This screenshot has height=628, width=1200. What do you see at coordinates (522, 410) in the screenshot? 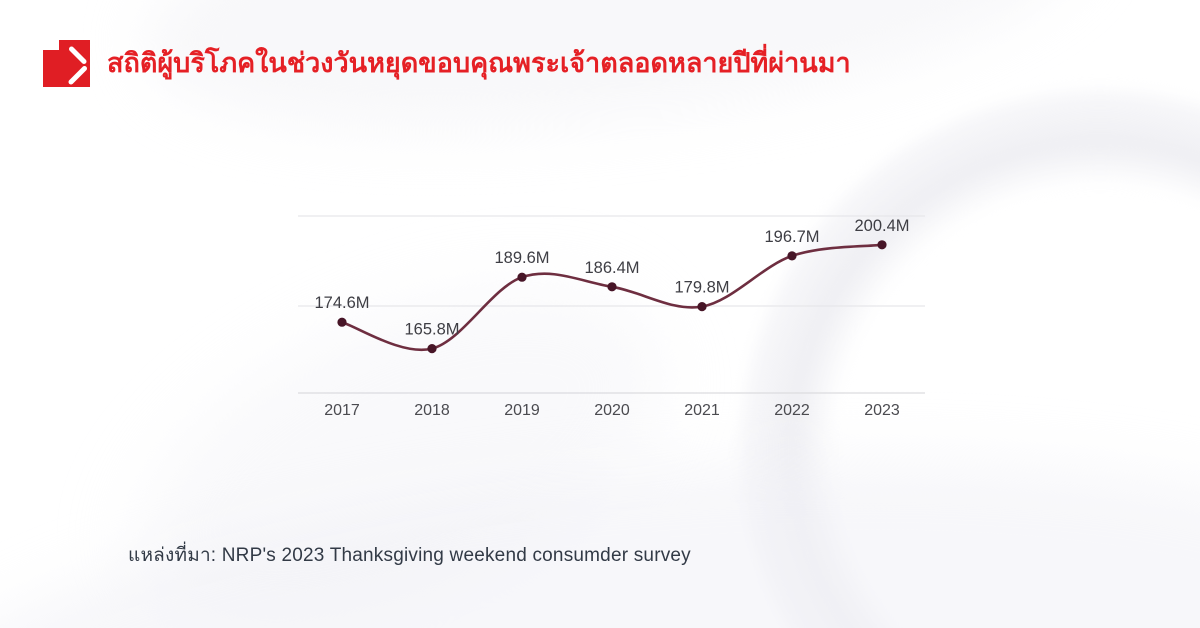
I see `x-tick-label: 2019` at bounding box center [522, 410].